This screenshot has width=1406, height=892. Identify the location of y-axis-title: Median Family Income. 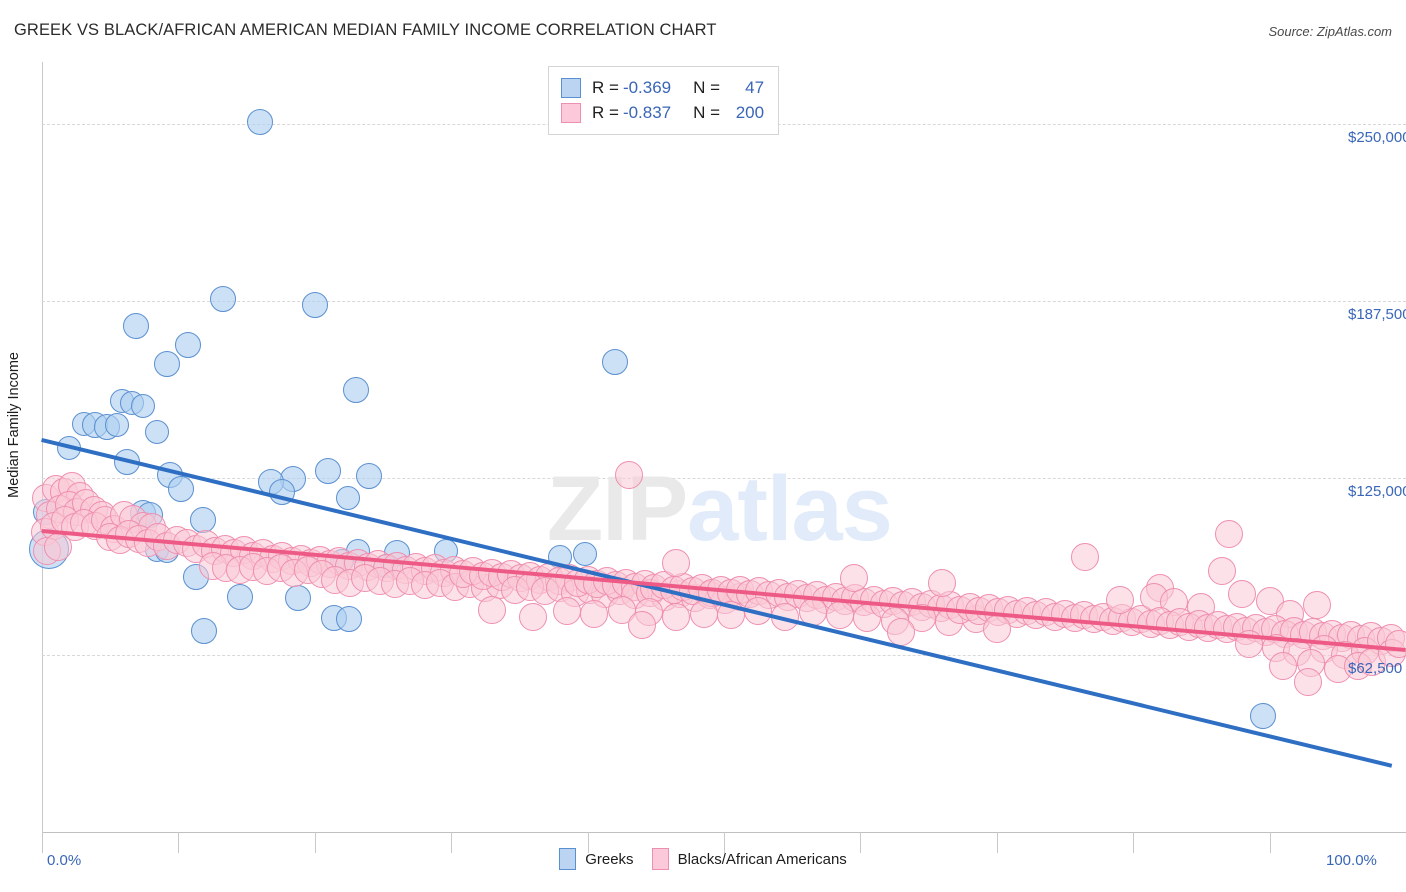
(14, 425).